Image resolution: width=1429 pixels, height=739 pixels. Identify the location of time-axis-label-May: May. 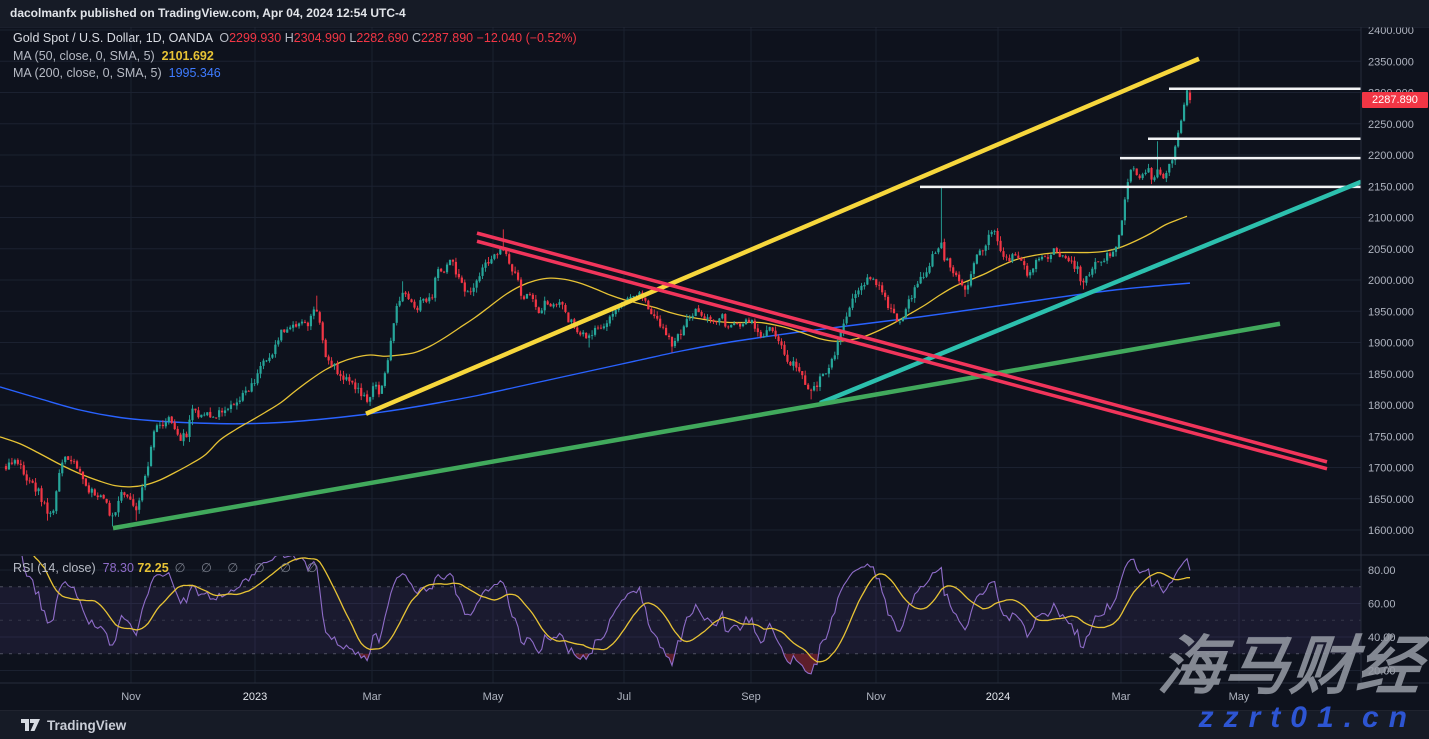
(1239, 697).